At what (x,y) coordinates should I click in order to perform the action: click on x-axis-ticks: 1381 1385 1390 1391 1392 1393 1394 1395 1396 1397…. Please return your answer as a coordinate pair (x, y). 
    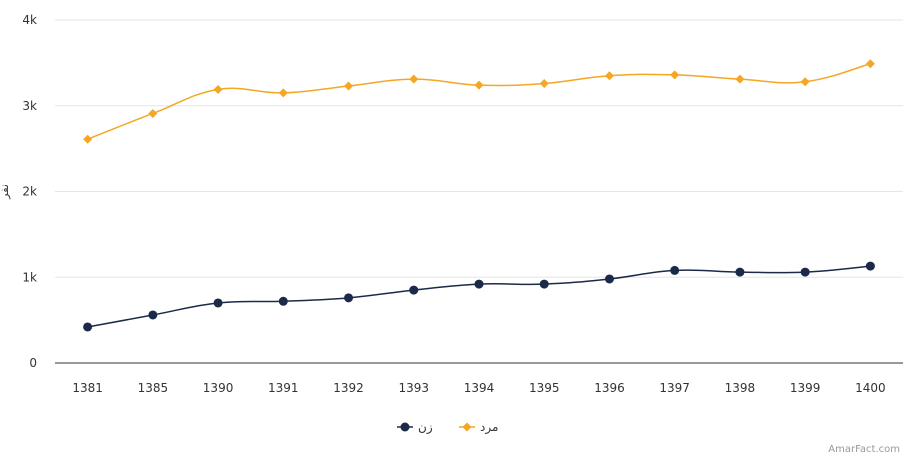
    Looking at the image, I should click on (478, 388).